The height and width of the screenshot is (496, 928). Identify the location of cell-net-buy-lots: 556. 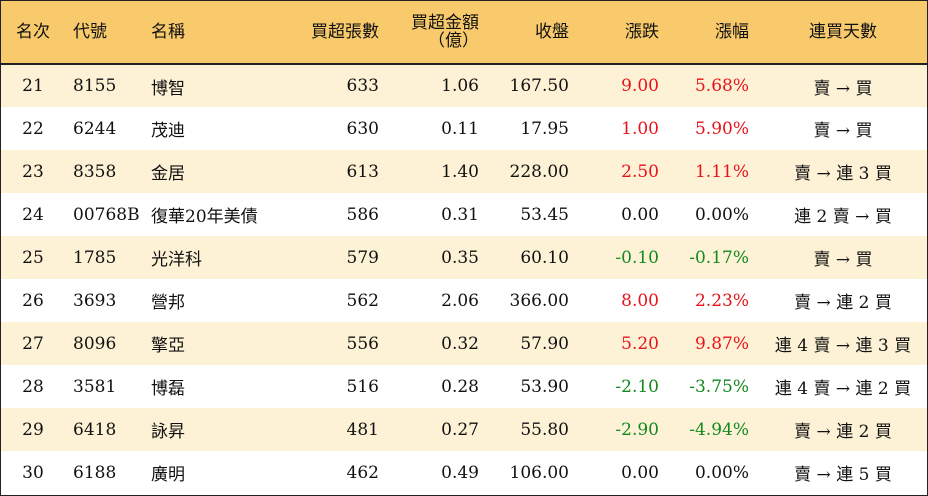
(362, 343).